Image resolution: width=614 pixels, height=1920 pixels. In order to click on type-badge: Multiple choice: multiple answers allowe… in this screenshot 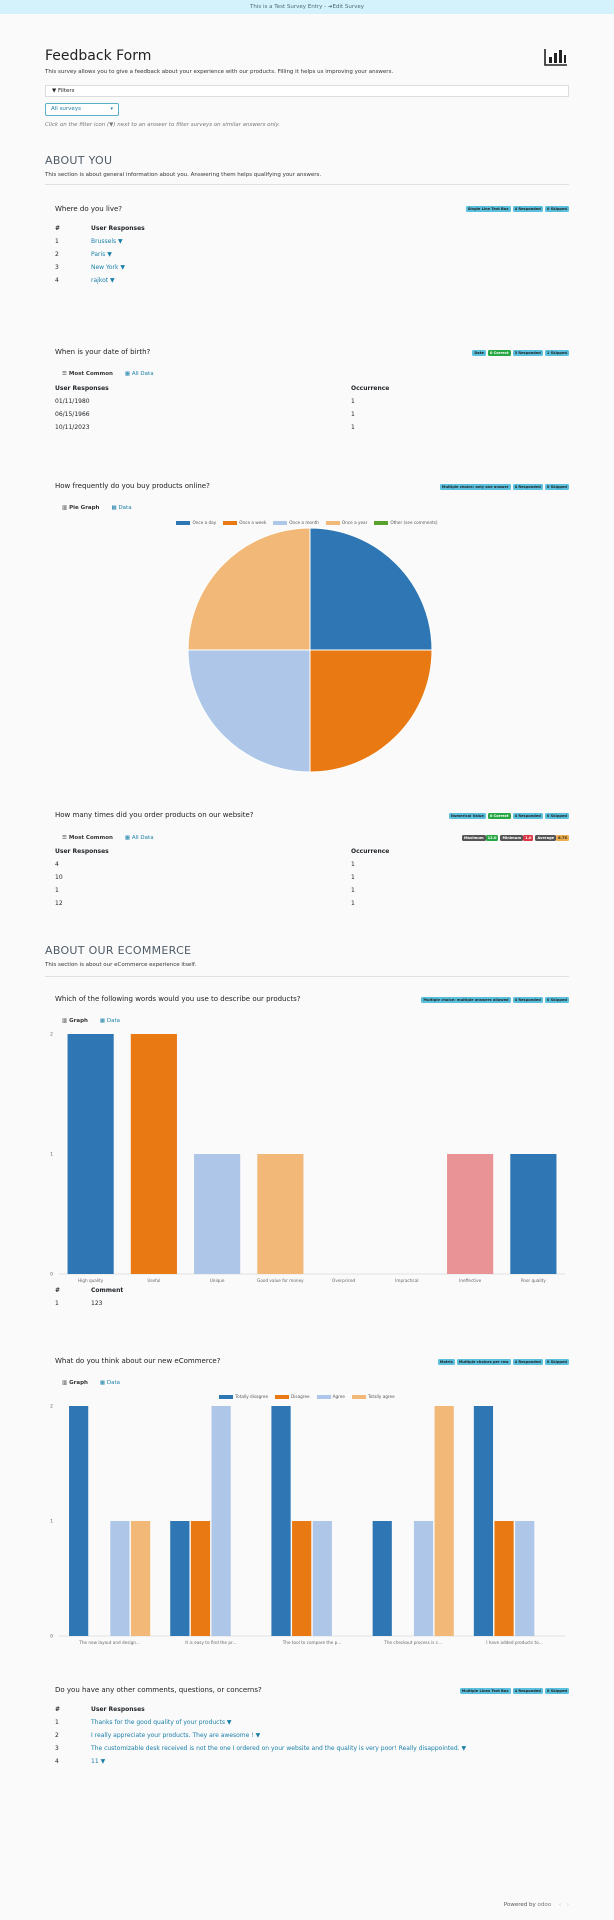, I will do `click(466, 1000)`.